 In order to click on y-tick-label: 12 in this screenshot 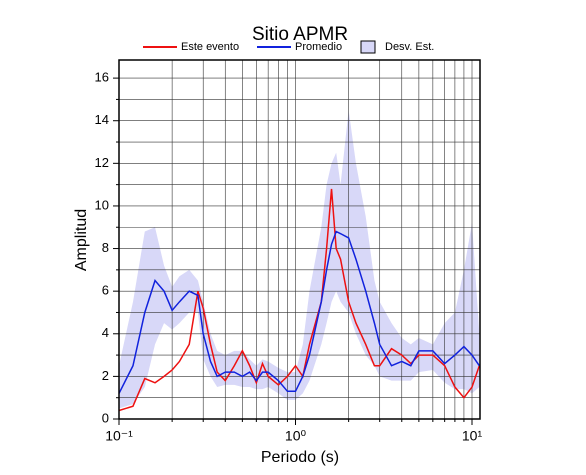, I will do `click(102, 162)`.